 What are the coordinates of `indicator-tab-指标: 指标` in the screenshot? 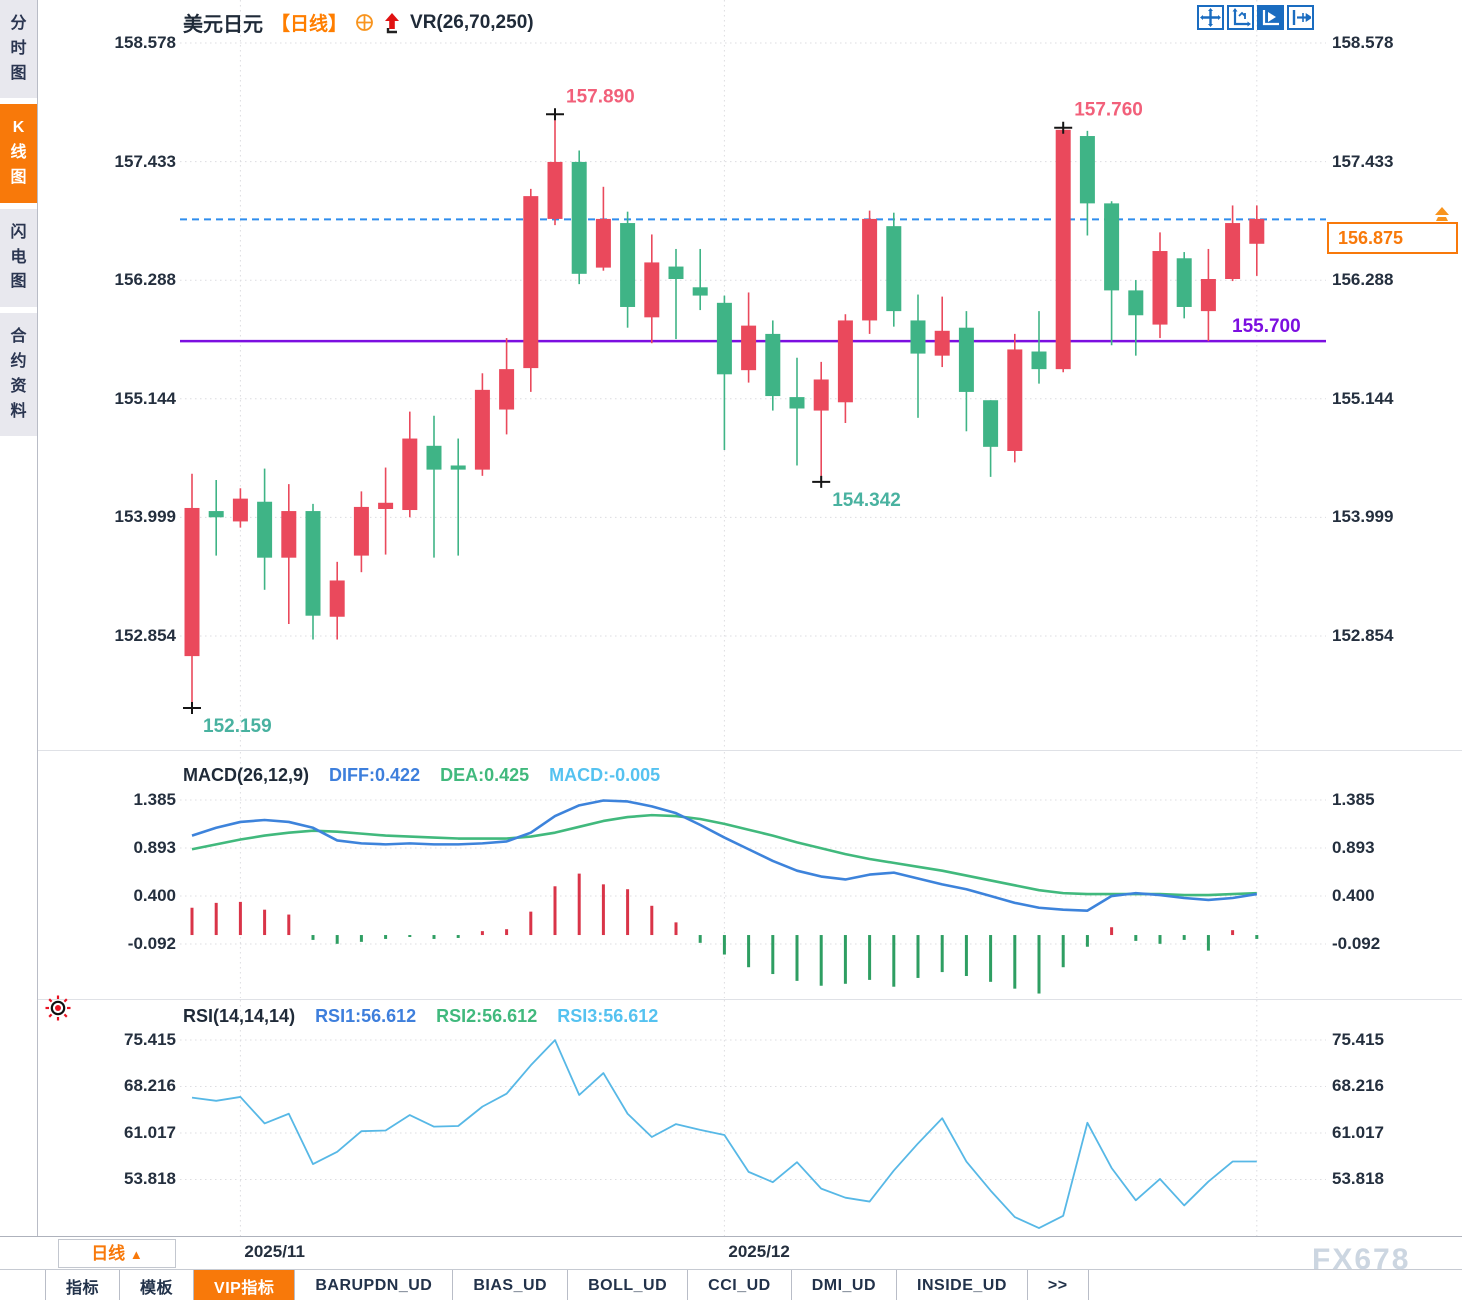 It's located at (83, 1285).